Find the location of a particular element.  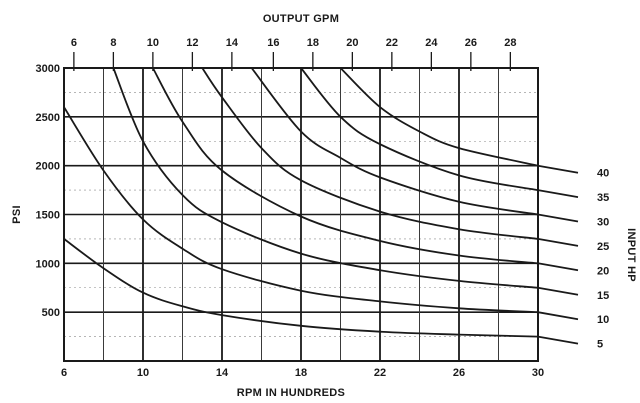

gpm-tick-label: 8 is located at coordinates (113, 43).